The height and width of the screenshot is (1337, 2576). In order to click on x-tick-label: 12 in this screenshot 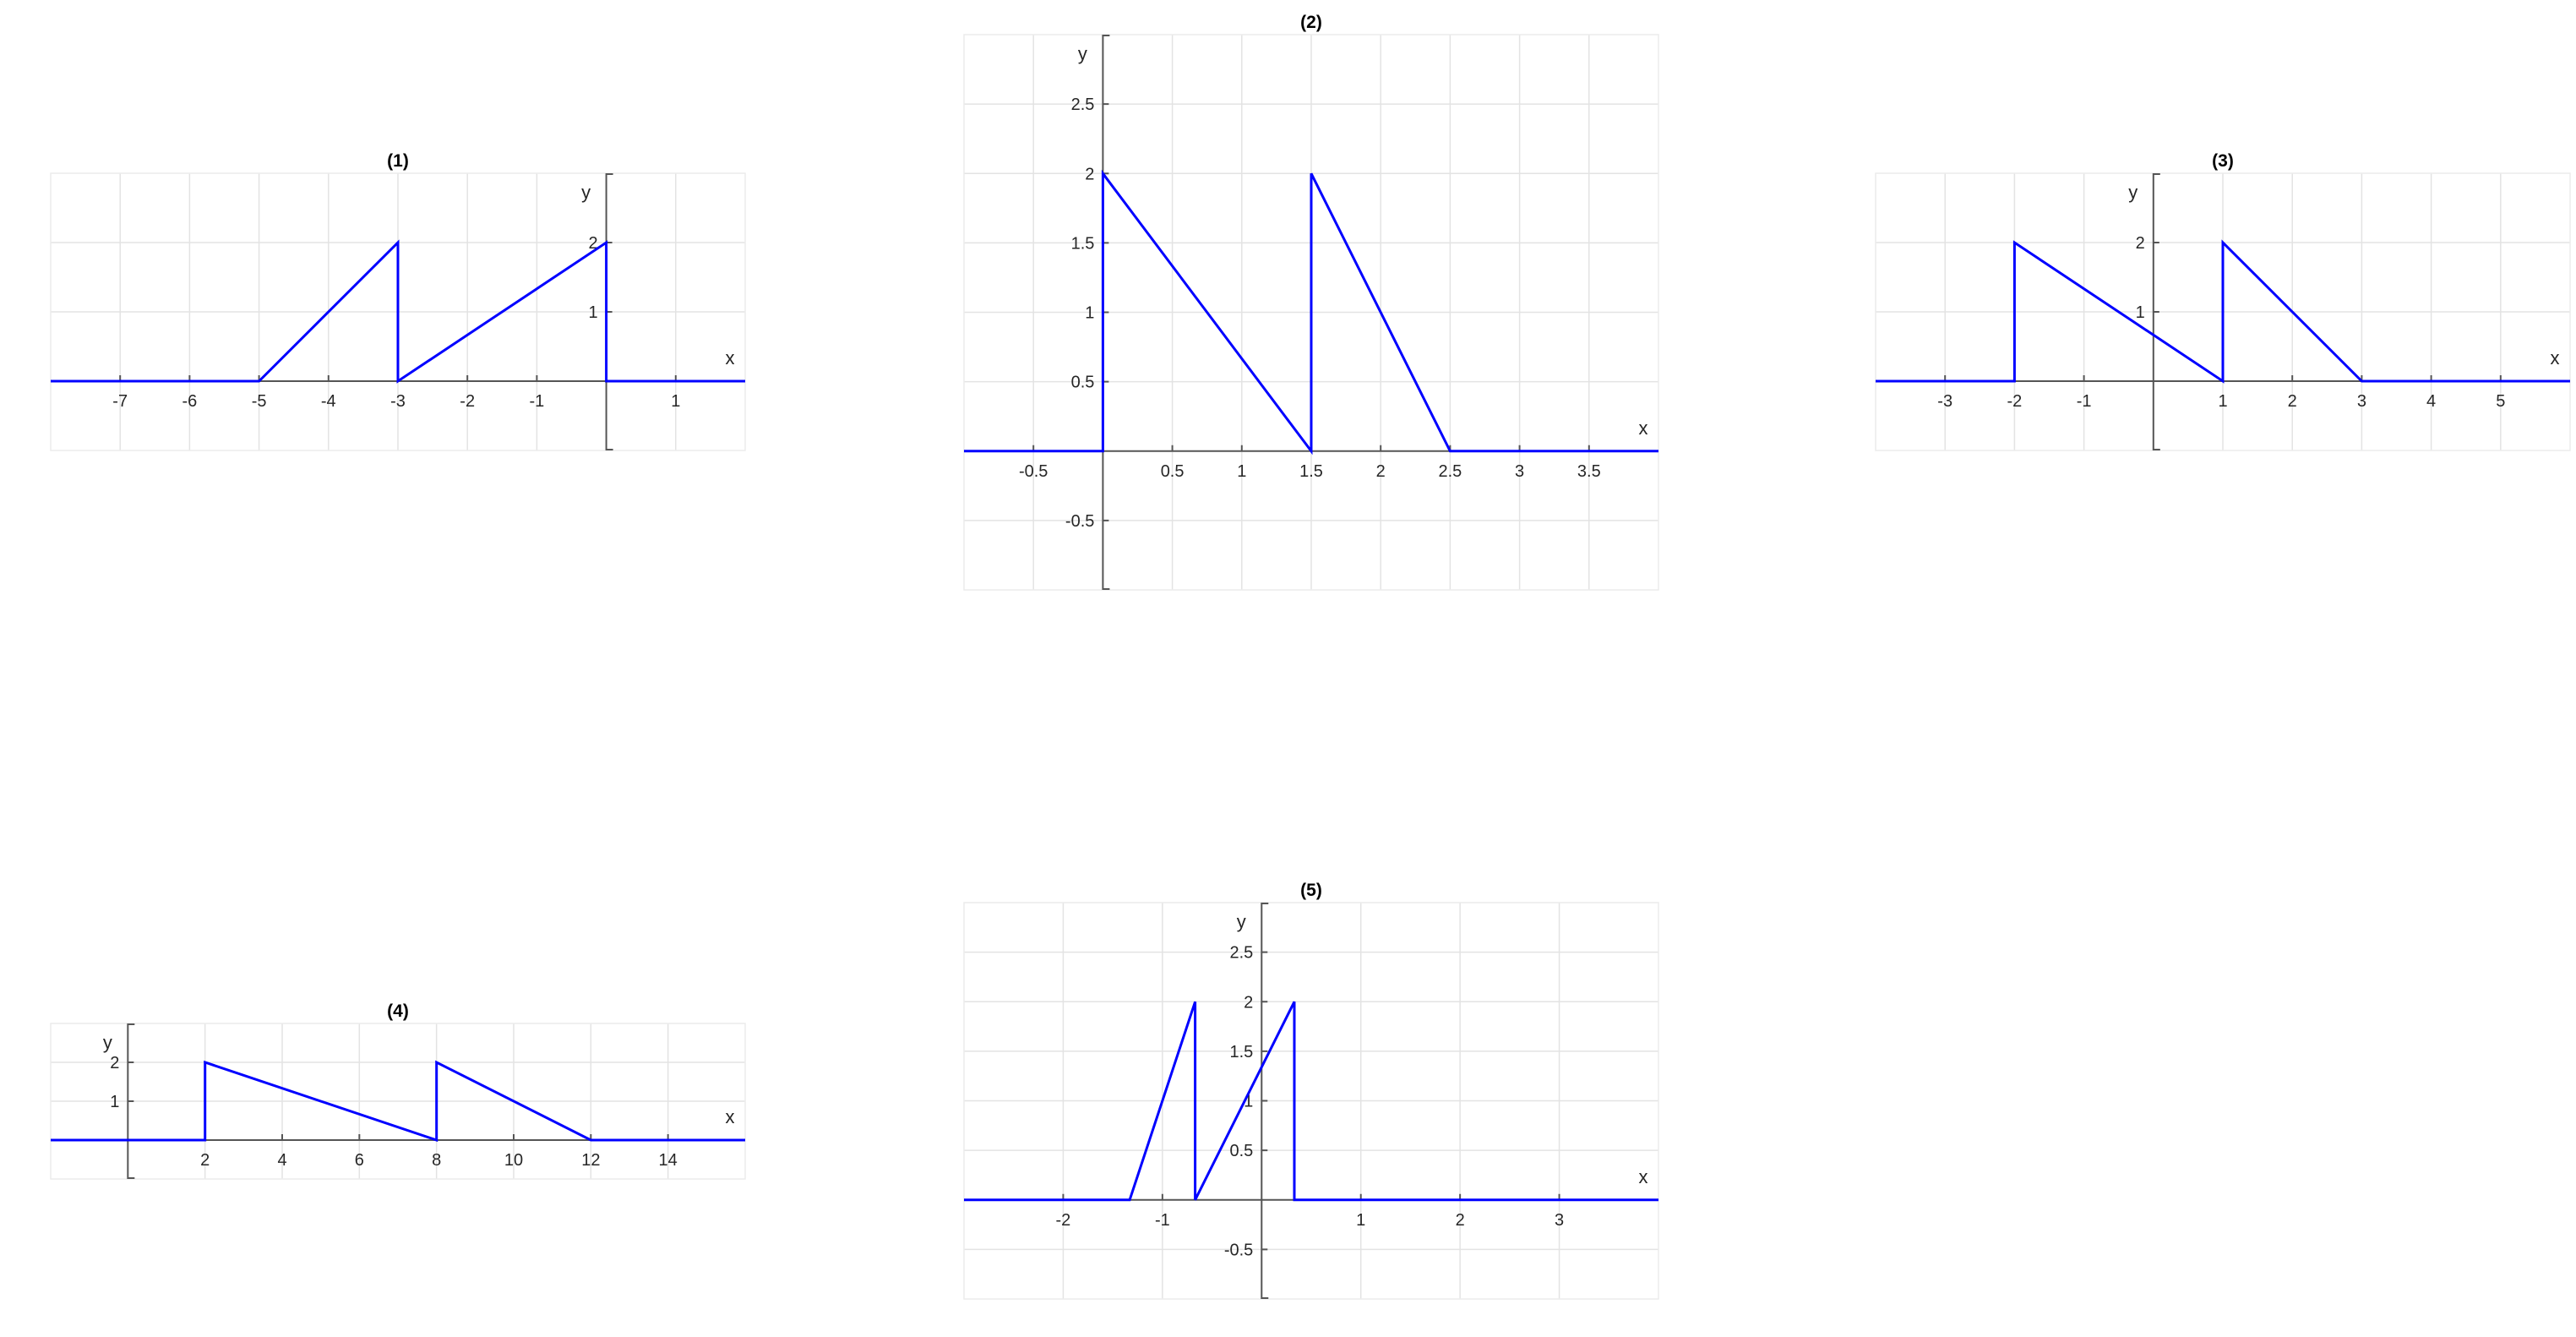, I will do `click(590, 1160)`.